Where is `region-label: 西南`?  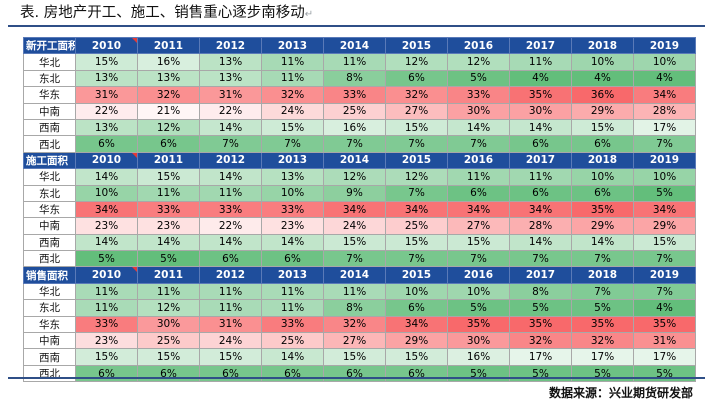 region-label: 西南 is located at coordinates (49, 127).